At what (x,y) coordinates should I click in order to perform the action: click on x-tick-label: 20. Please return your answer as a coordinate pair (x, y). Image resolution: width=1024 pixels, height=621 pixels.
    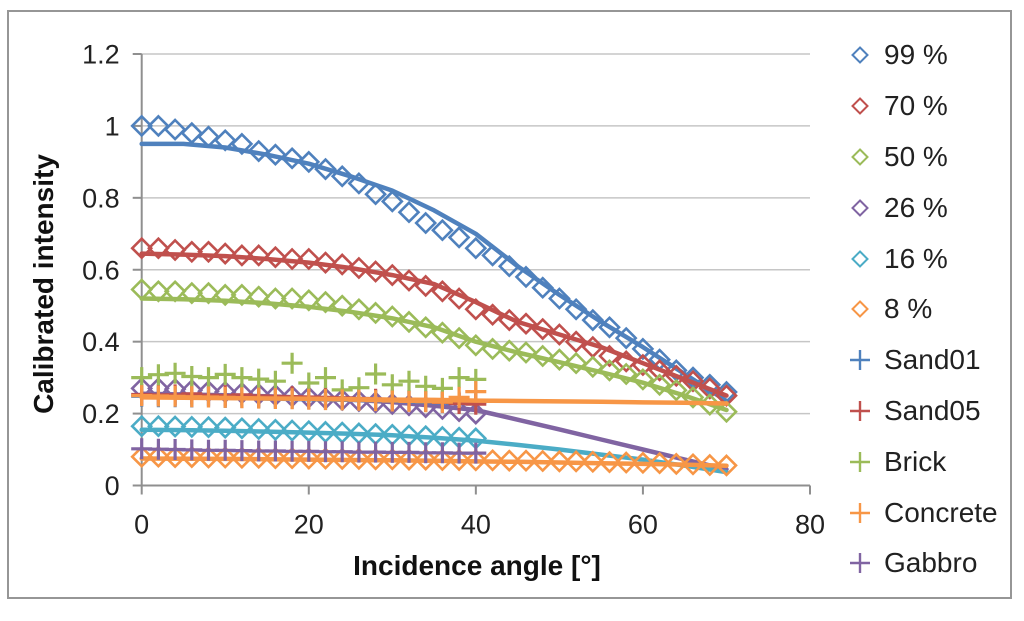
    Looking at the image, I should click on (309, 525).